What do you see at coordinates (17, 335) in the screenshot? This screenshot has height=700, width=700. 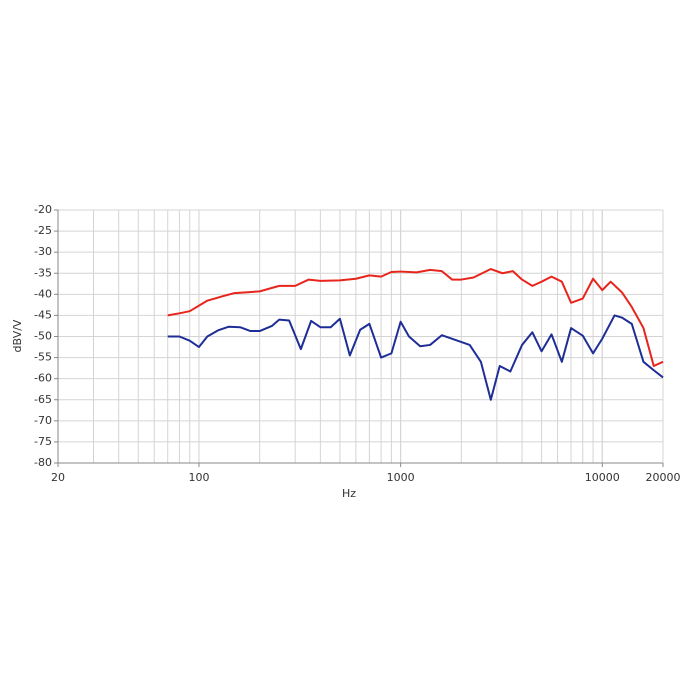 I see `y-axis-label: dBV/V` at bounding box center [17, 335].